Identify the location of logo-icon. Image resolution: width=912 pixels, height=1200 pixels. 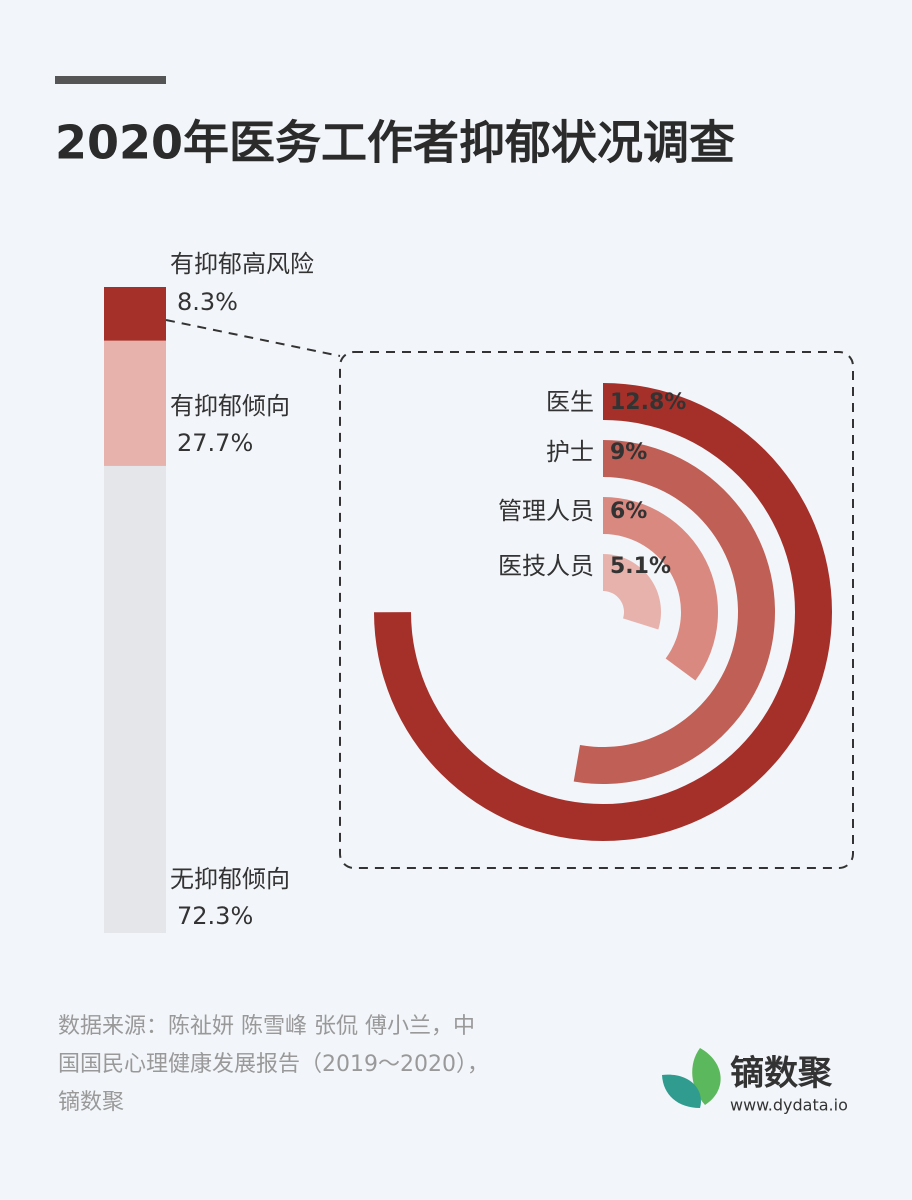
(691, 1078).